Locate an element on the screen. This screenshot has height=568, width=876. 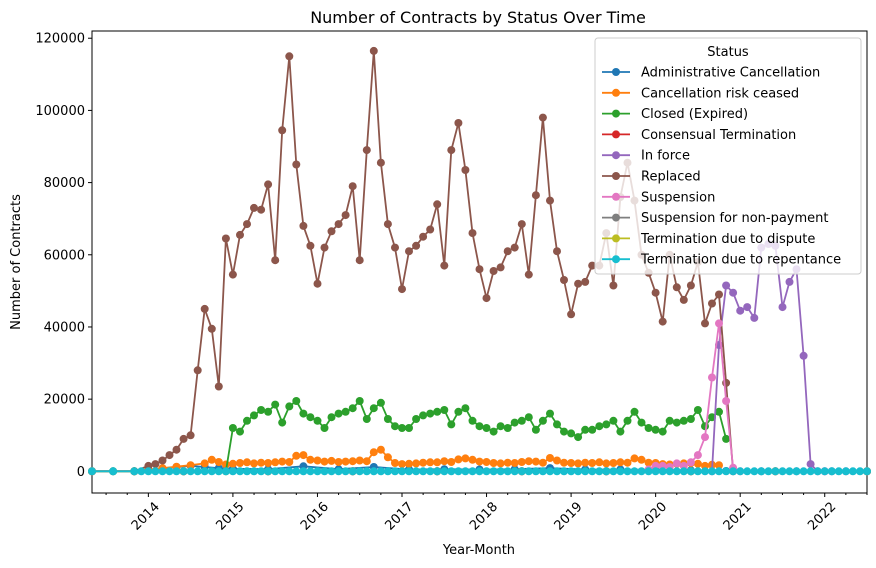
x-tick-label: 2015 is located at coordinates (230, 517).